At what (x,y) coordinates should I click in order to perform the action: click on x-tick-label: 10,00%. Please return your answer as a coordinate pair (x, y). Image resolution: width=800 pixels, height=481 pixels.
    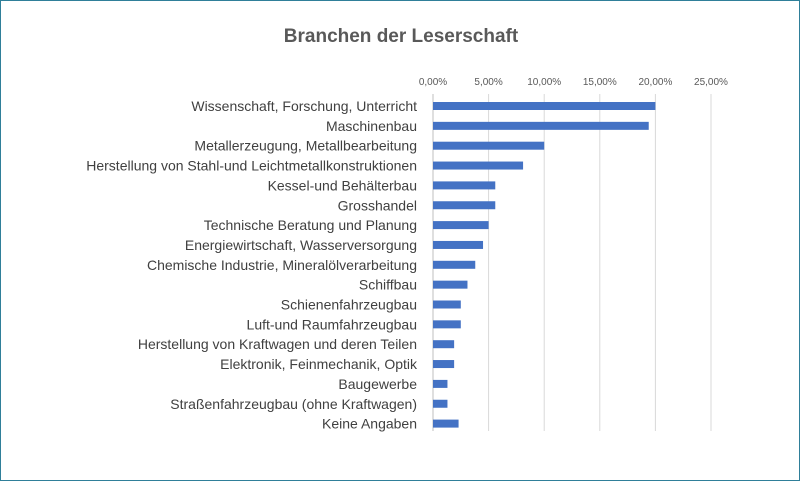
    Looking at the image, I should click on (544, 82).